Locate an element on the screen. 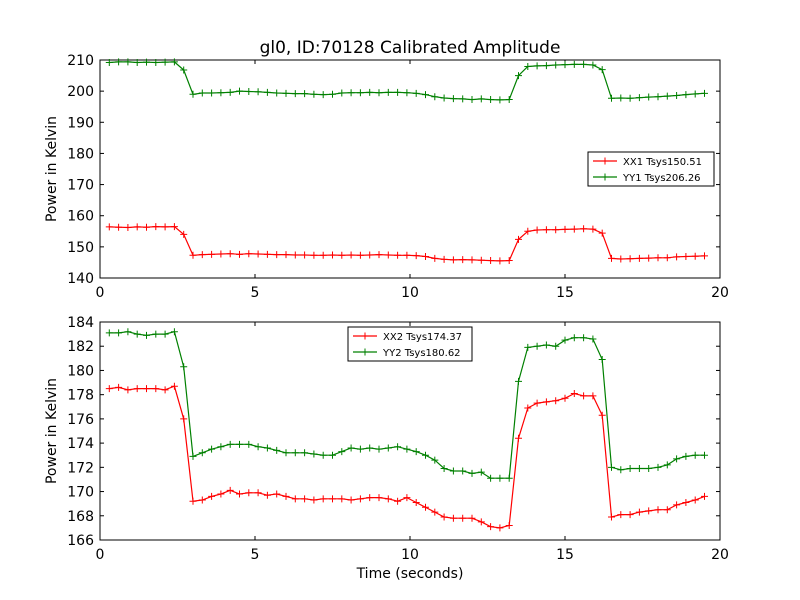  x-axis-label: Time (seconds) is located at coordinates (410, 574).